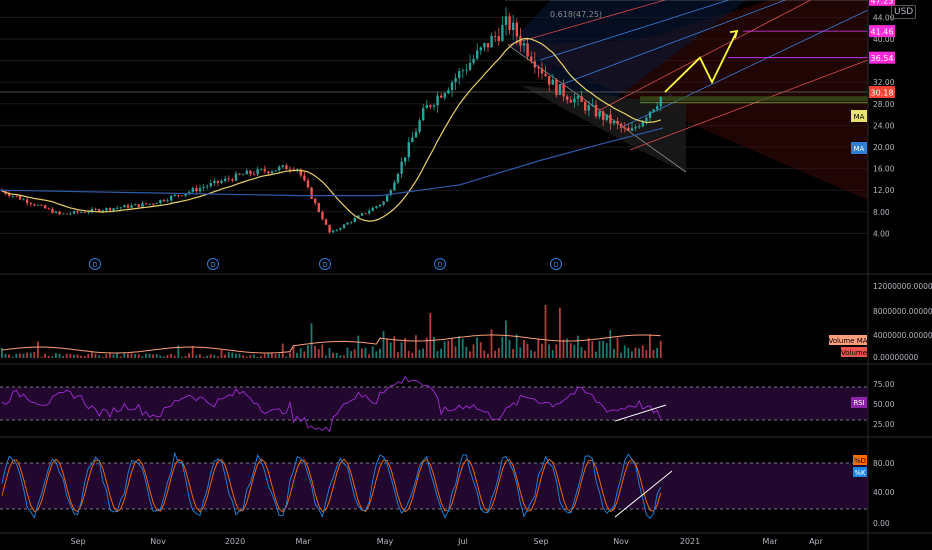  What do you see at coordinates (884, 190) in the screenshot?
I see `price-axis-tick: 12.00` at bounding box center [884, 190].